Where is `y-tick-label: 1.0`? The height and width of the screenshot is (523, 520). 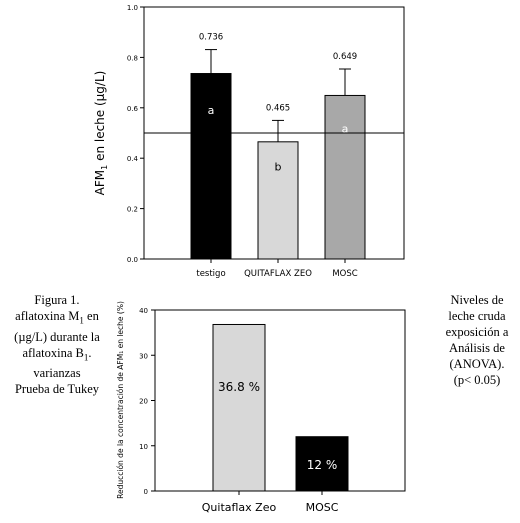 y-tick-label: 1.0 is located at coordinates (132, 8).